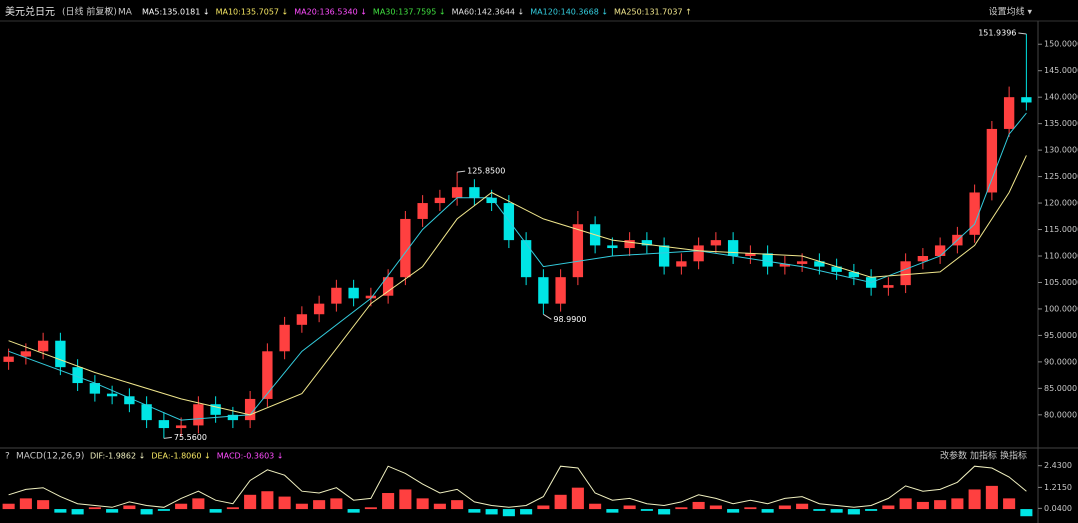 The width and height of the screenshot is (1078, 523). What do you see at coordinates (1061, 150) in the screenshot?
I see `y-tick-label: 130.0000` at bounding box center [1061, 150].